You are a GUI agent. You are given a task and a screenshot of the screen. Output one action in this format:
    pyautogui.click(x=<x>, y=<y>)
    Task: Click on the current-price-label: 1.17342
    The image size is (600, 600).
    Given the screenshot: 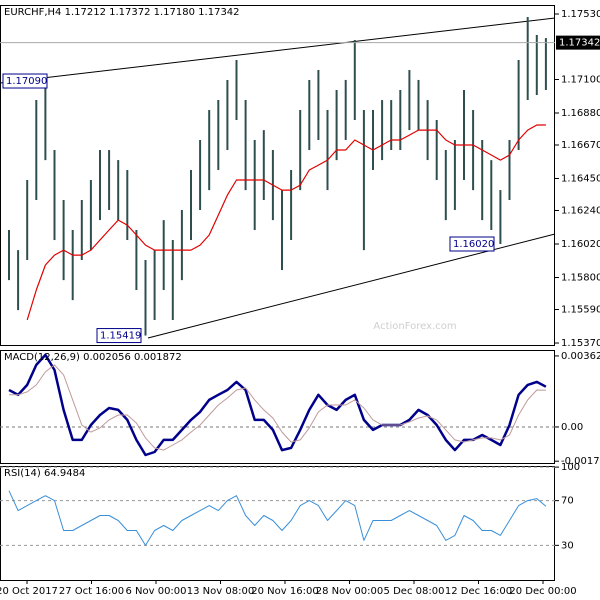 What is the action you would take?
    pyautogui.click(x=579, y=43)
    